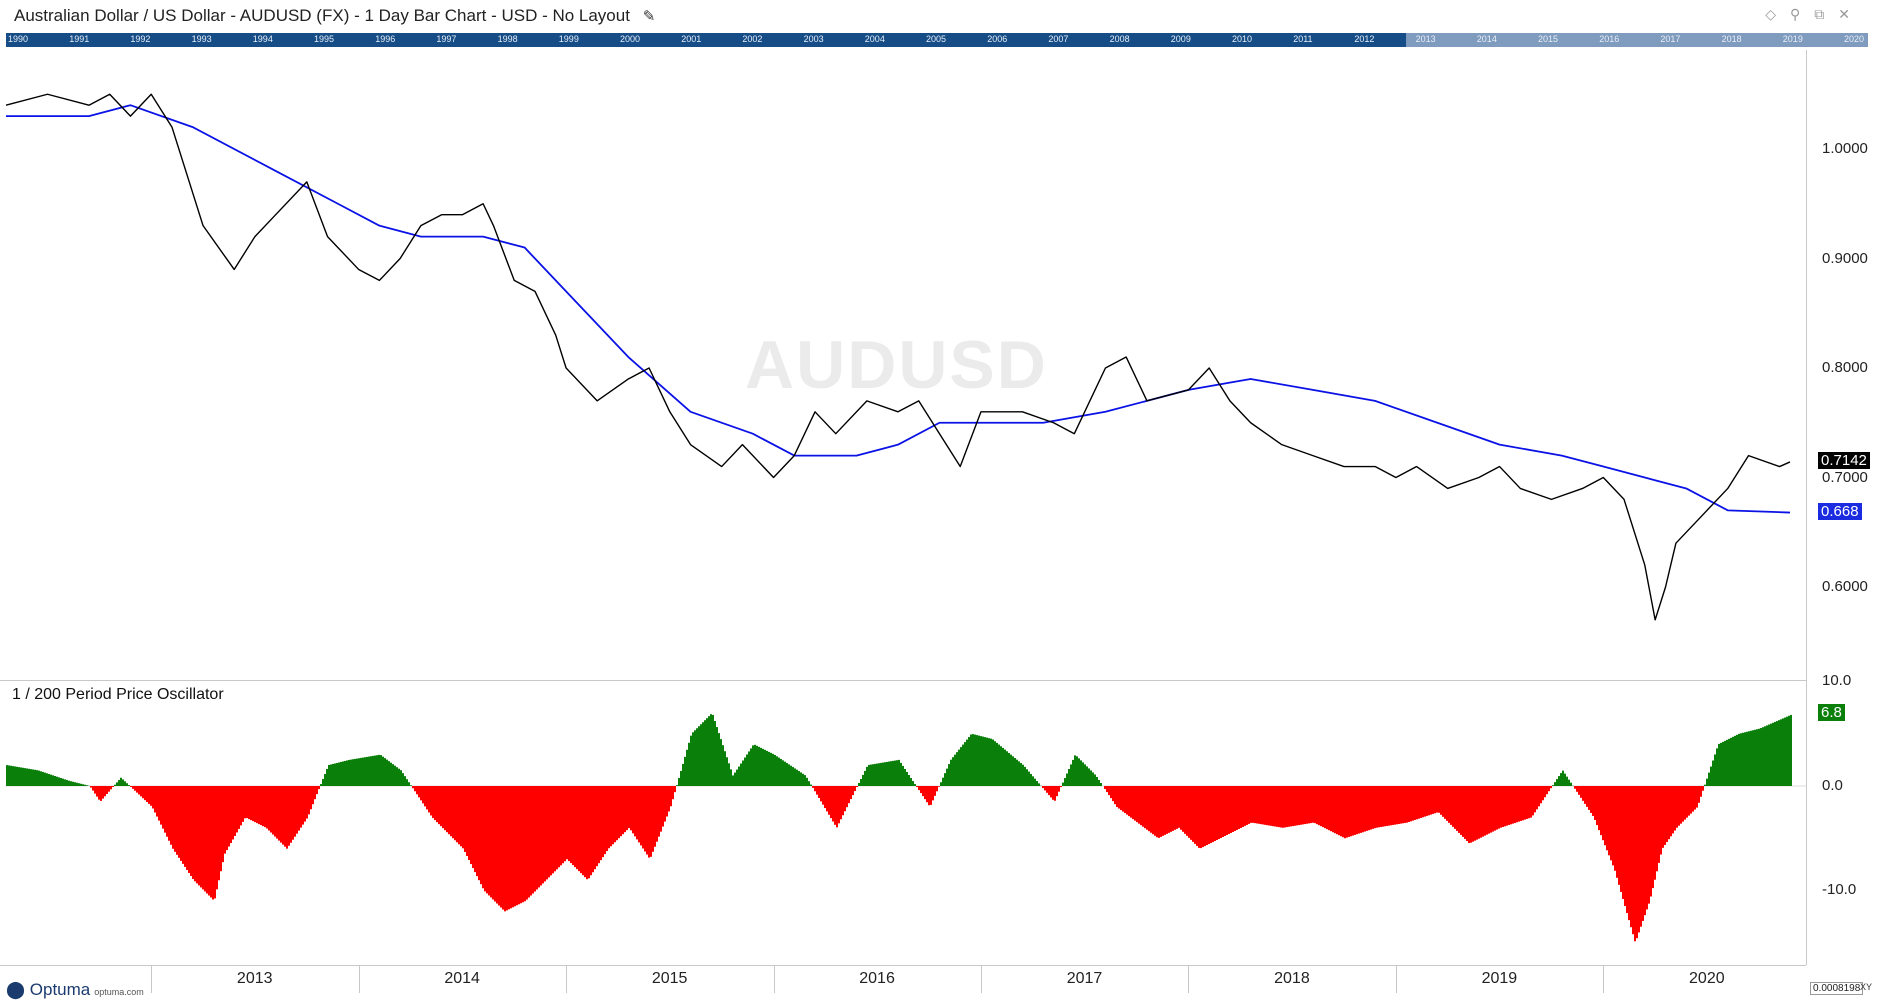 Image resolution: width=1878 pixels, height=1001 pixels. Describe the element at coordinates (18, 39) in the screenshot. I see `overview-year-label: 1990` at that location.